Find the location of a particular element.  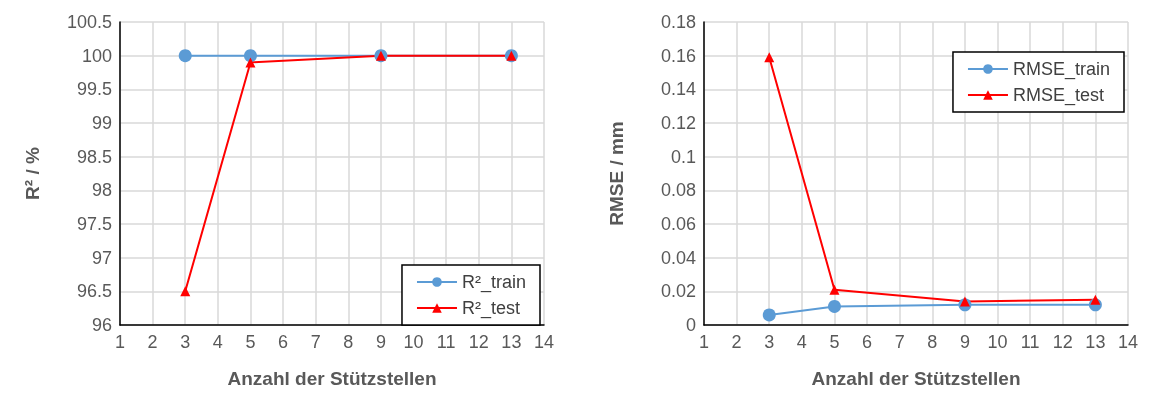

y-axis-title: RMSE / mm is located at coordinates (616, 173).